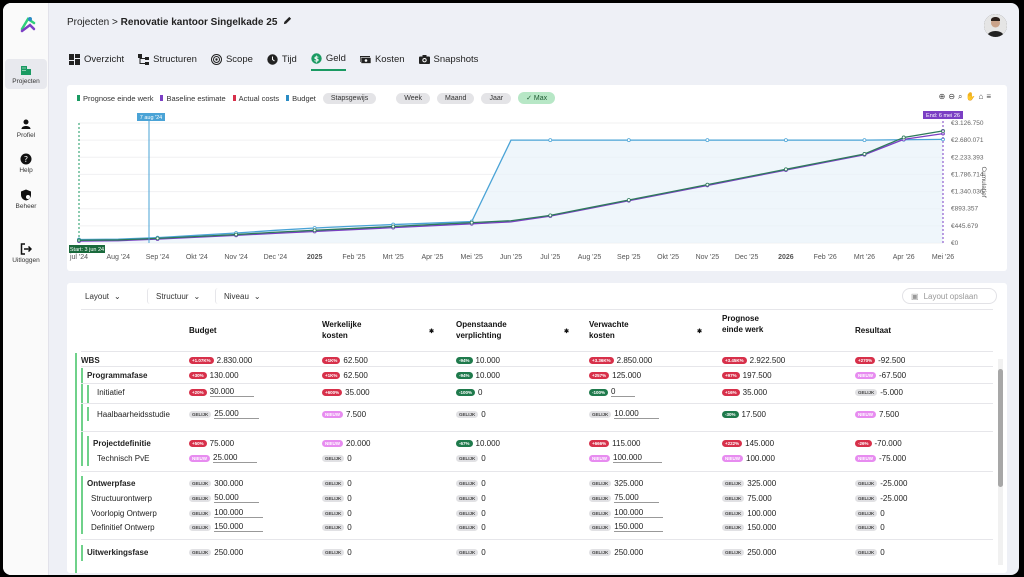 This screenshot has height=577, width=1024. I want to click on sidebar-item-projecten: Projecten, so click(26, 74).